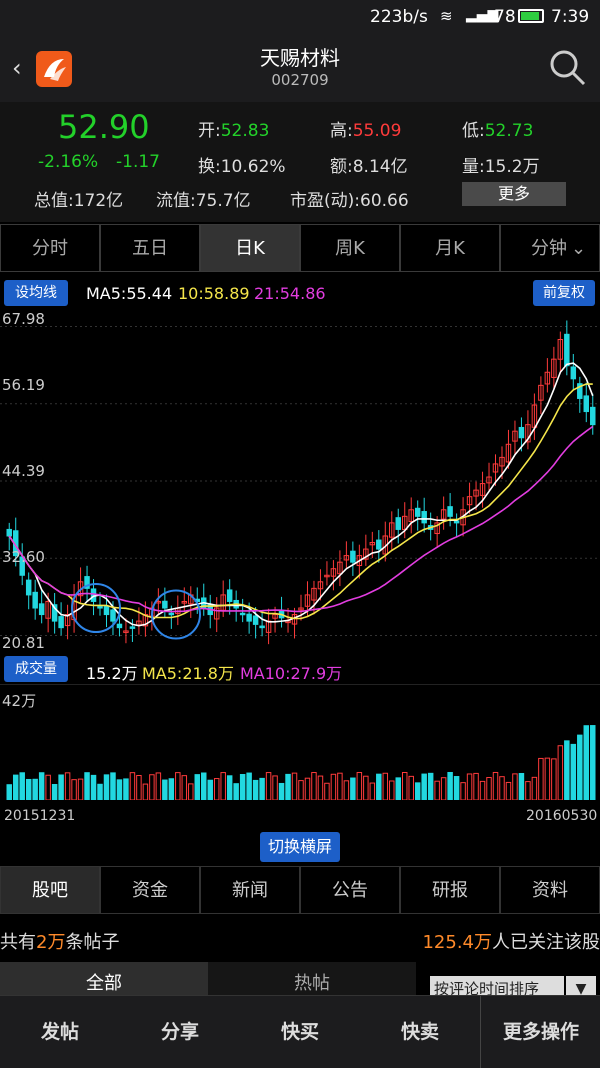  Describe the element at coordinates (457, 942) in the screenshot. I see `follower-count-value: 125.4万` at that location.